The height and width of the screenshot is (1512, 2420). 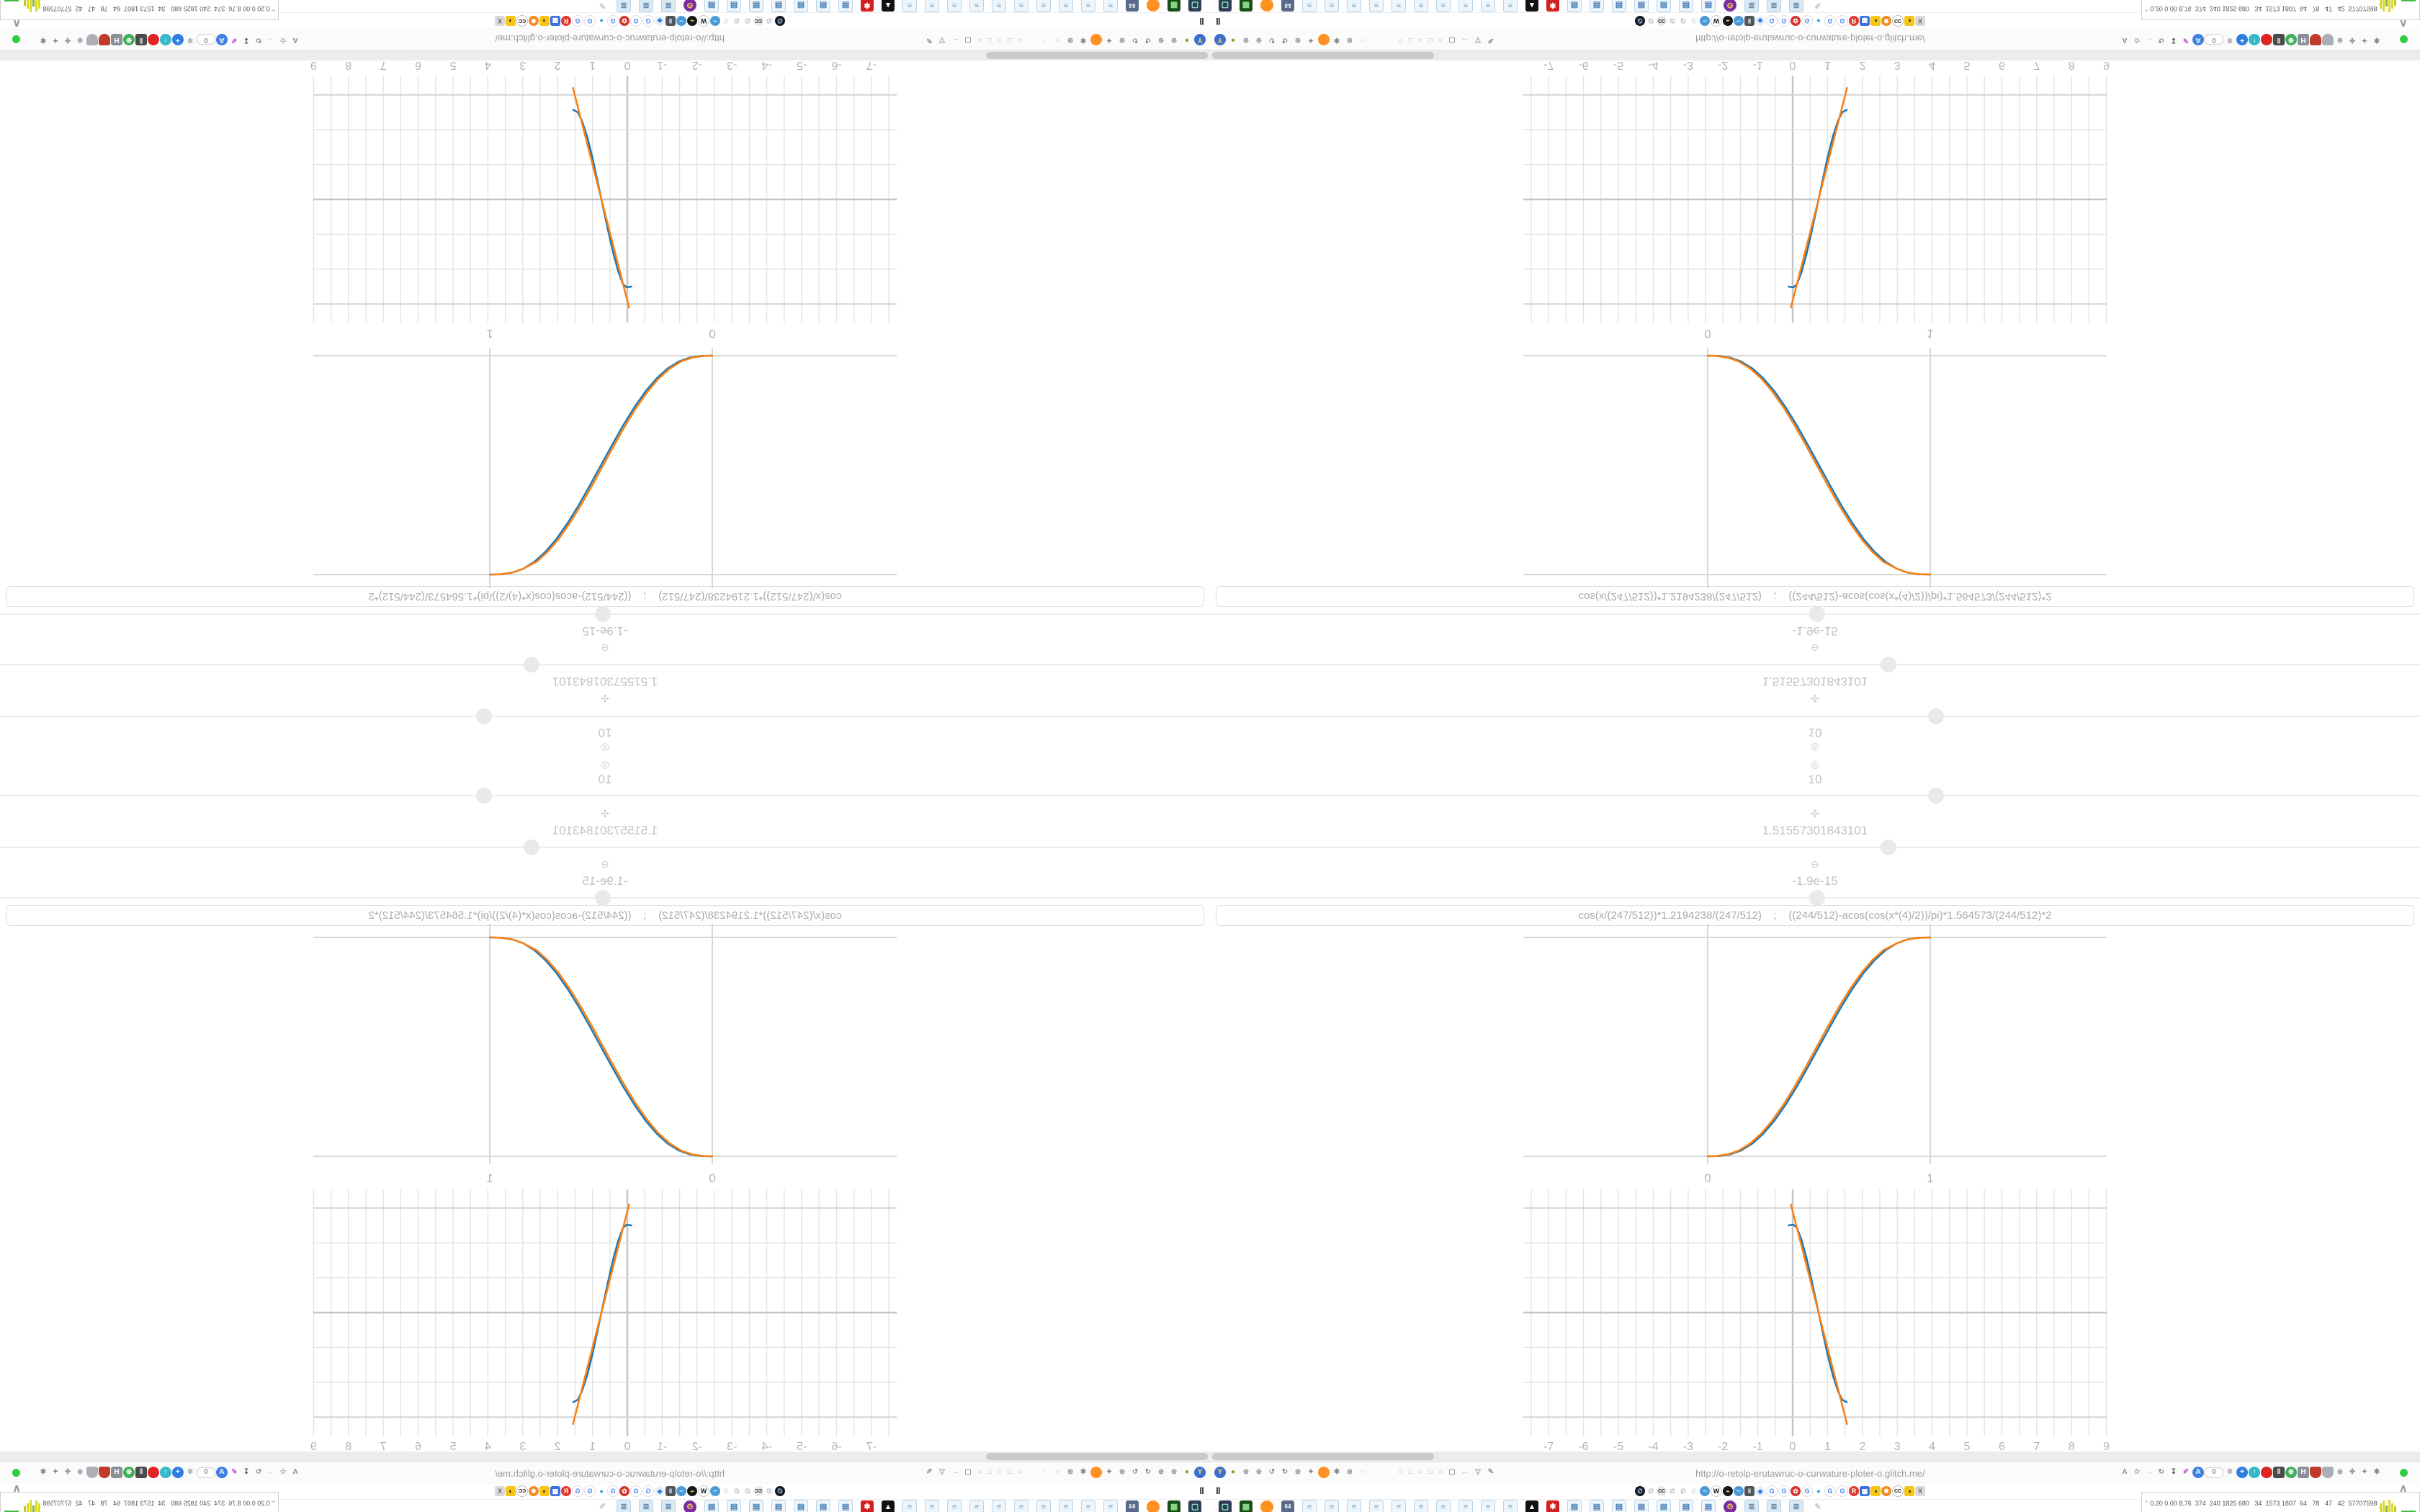 I want to click on half-icon: ◑, so click(x=511, y=21).